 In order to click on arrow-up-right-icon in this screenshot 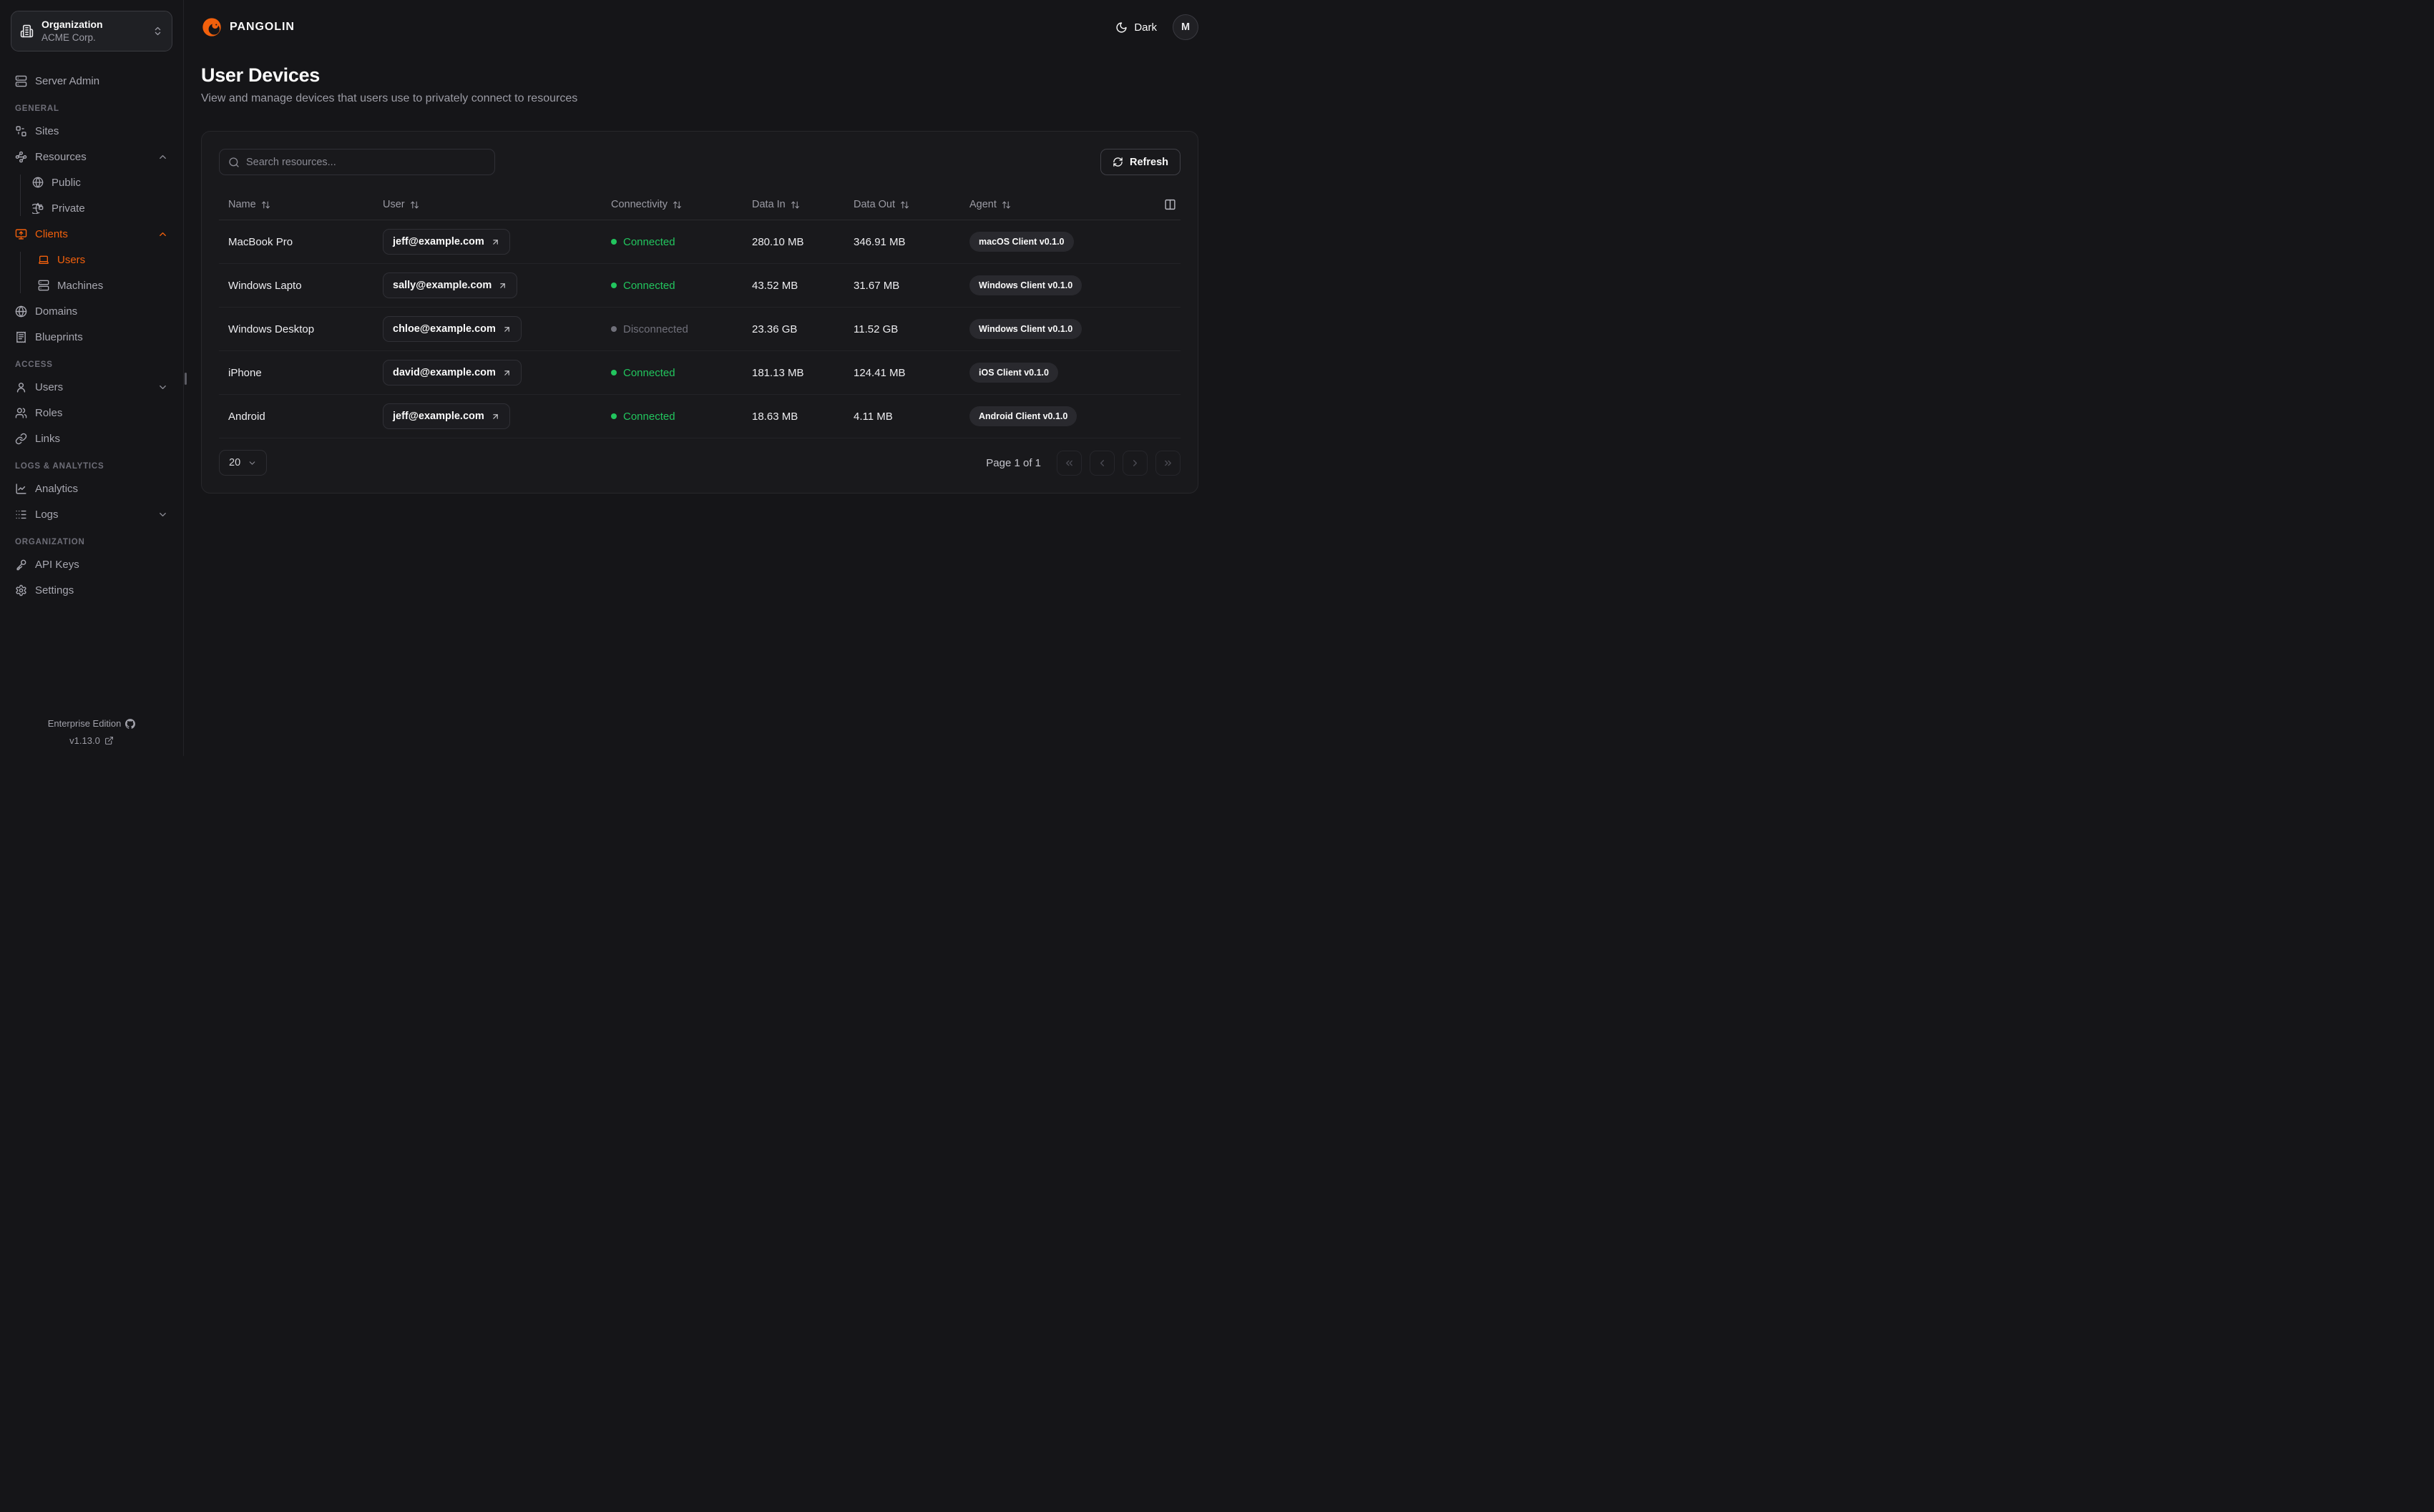, I will do `click(502, 285)`.